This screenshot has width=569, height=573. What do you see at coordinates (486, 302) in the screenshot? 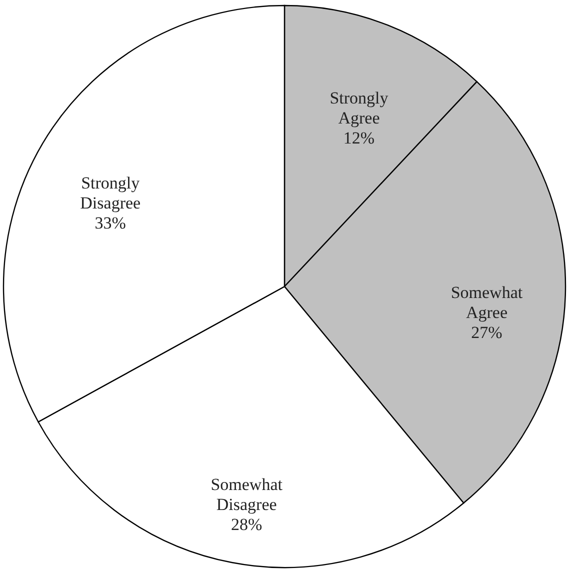
I see `slice-label: Somewhat Agree` at bounding box center [486, 302].